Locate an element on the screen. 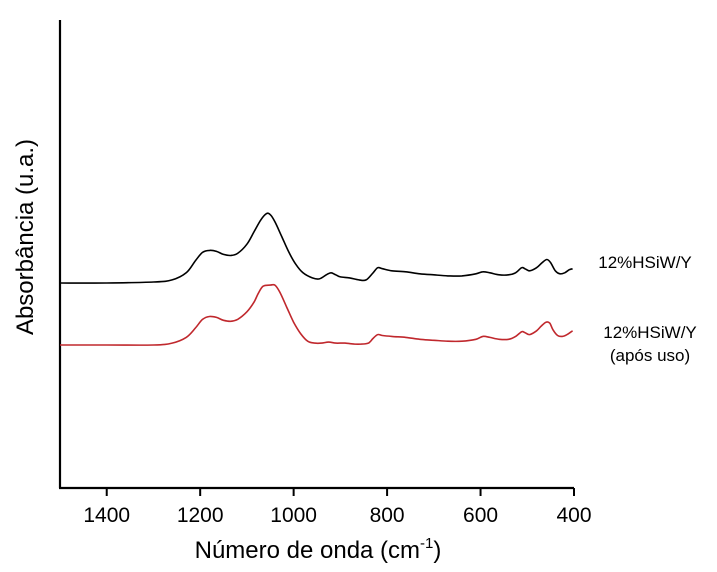 The image size is (717, 572). x-tick-label: 600 is located at coordinates (480, 515).